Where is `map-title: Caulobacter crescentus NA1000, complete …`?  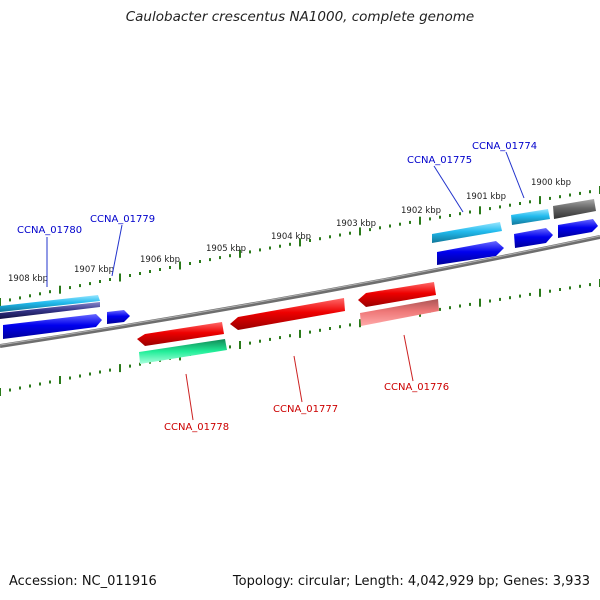 map-title: Caulobacter crescentus NA1000, complete … is located at coordinates (300, 17).